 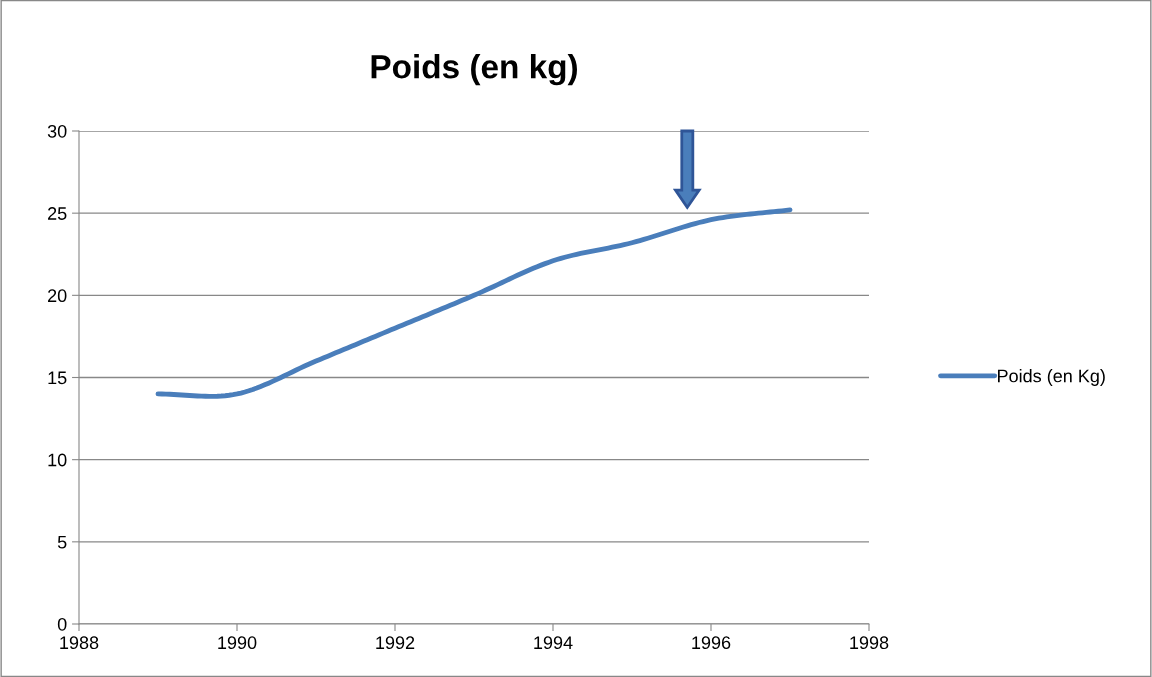 What do you see at coordinates (395, 643) in the screenshot?
I see `x-tick-label: 1992` at bounding box center [395, 643].